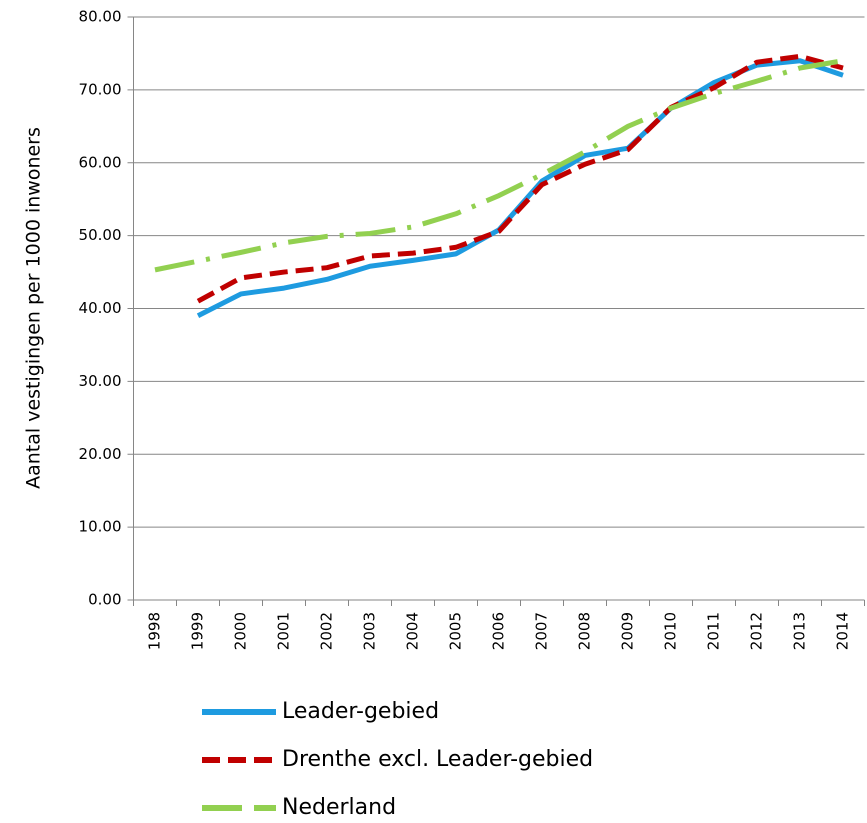 This screenshot has height=823, width=867. What do you see at coordinates (34, 308) in the screenshot?
I see `y-axis-title: Aantal vestigingen per 1000 inwoners` at bounding box center [34, 308].